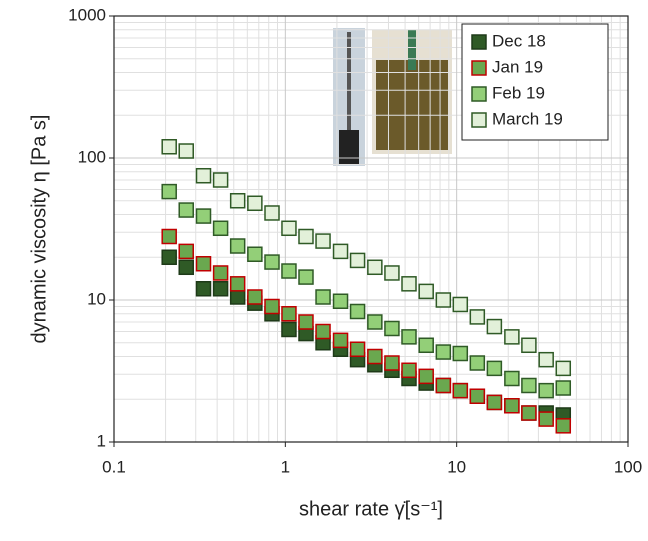 This screenshot has width=648, height=541. Describe the element at coordinates (285, 466) in the screenshot. I see `x-tick-label: 1` at that location.